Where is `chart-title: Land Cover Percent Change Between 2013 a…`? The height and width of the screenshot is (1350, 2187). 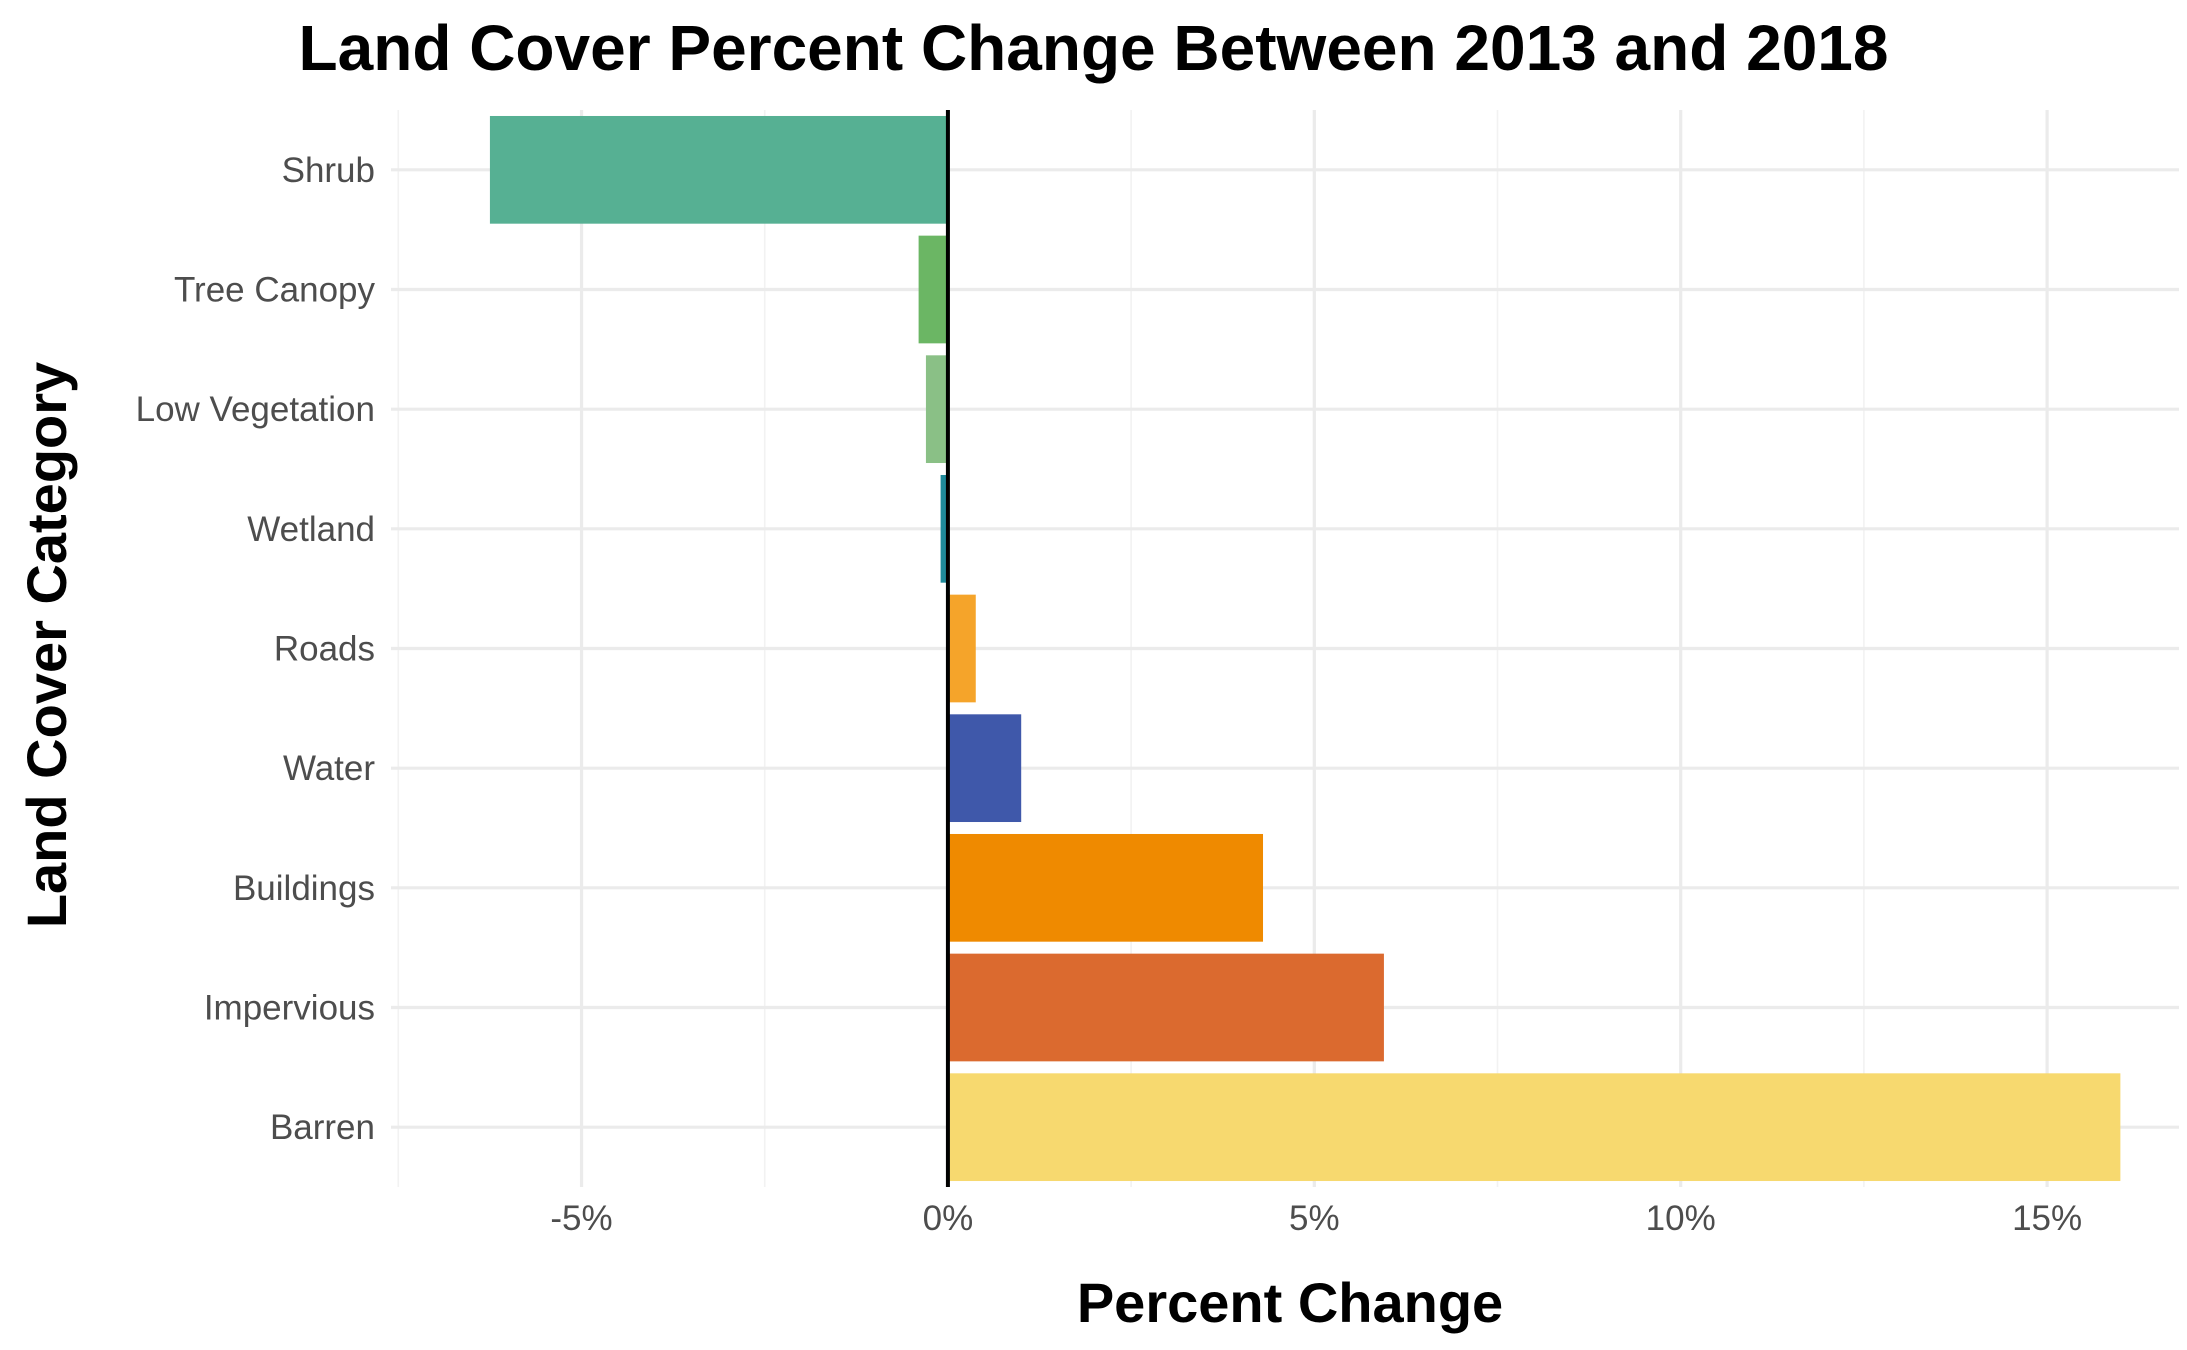 chart-title: Land Cover Percent Change Between 2013 a… is located at coordinates (1094, 48).